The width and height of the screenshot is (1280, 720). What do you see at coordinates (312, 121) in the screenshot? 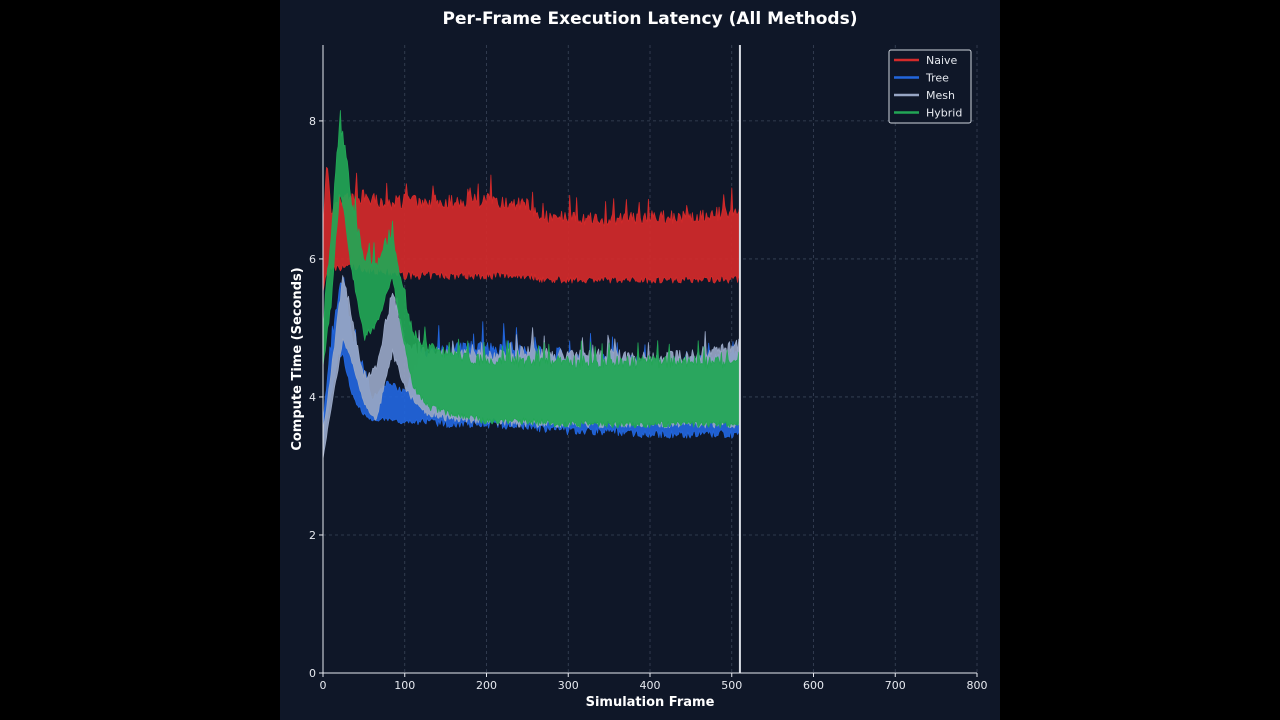
I see `y-tick-label: 8` at bounding box center [312, 121].